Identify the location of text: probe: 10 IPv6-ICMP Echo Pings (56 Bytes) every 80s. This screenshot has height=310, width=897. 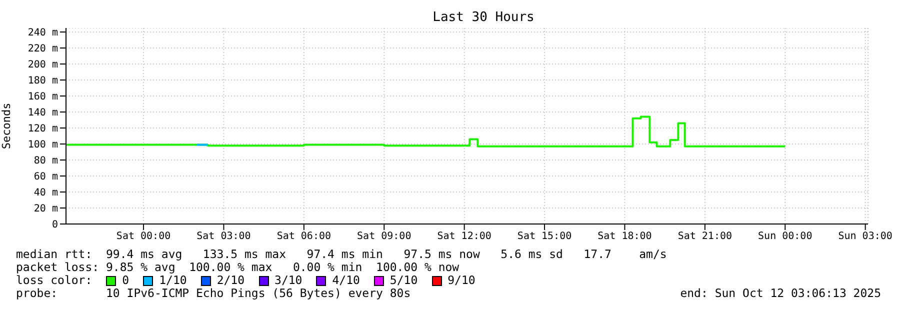
(213, 293).